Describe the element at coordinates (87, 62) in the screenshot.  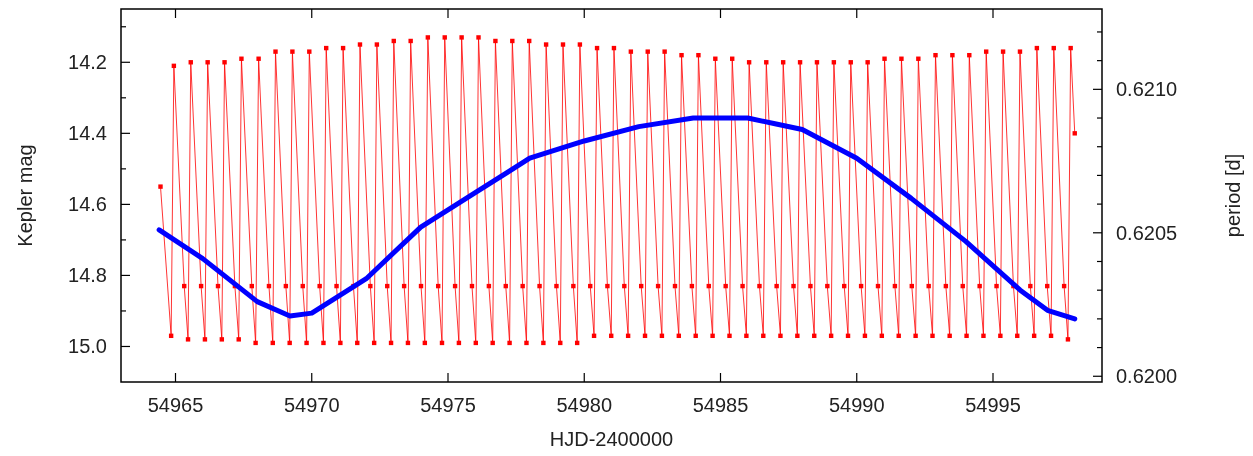
I see `y-tick-label: 14.2` at that location.